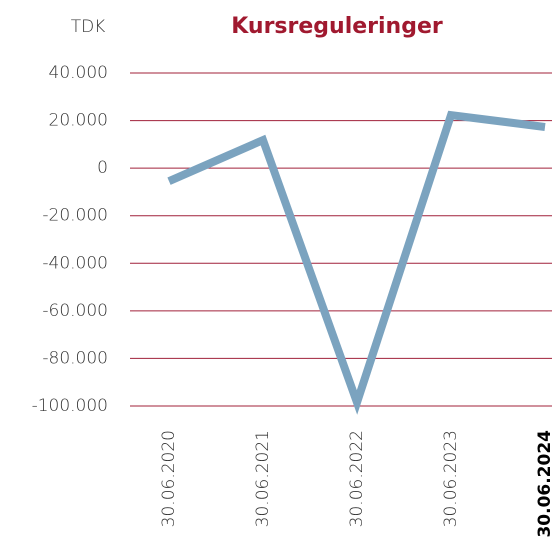 The height and width of the screenshot is (538, 552). What do you see at coordinates (78, 121) in the screenshot?
I see `y-tick-label: 20.000` at bounding box center [78, 121].